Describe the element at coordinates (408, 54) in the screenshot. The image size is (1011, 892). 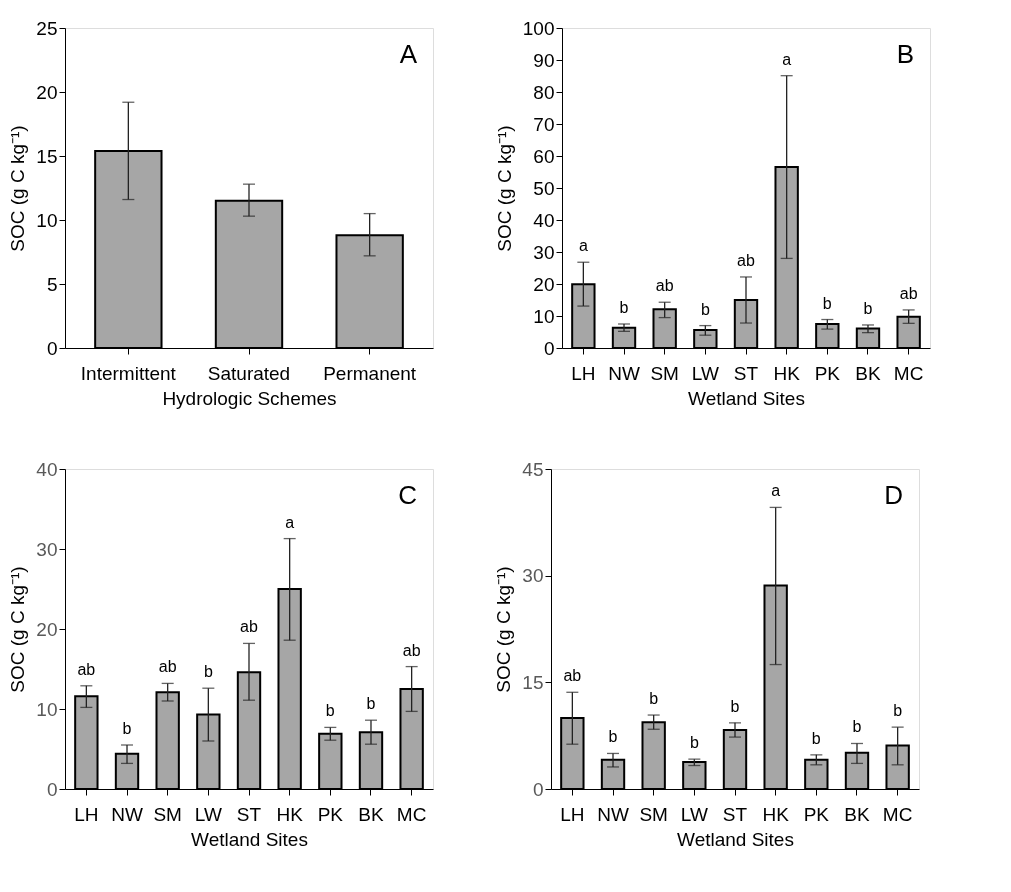
I see `chart-title: A` at that location.